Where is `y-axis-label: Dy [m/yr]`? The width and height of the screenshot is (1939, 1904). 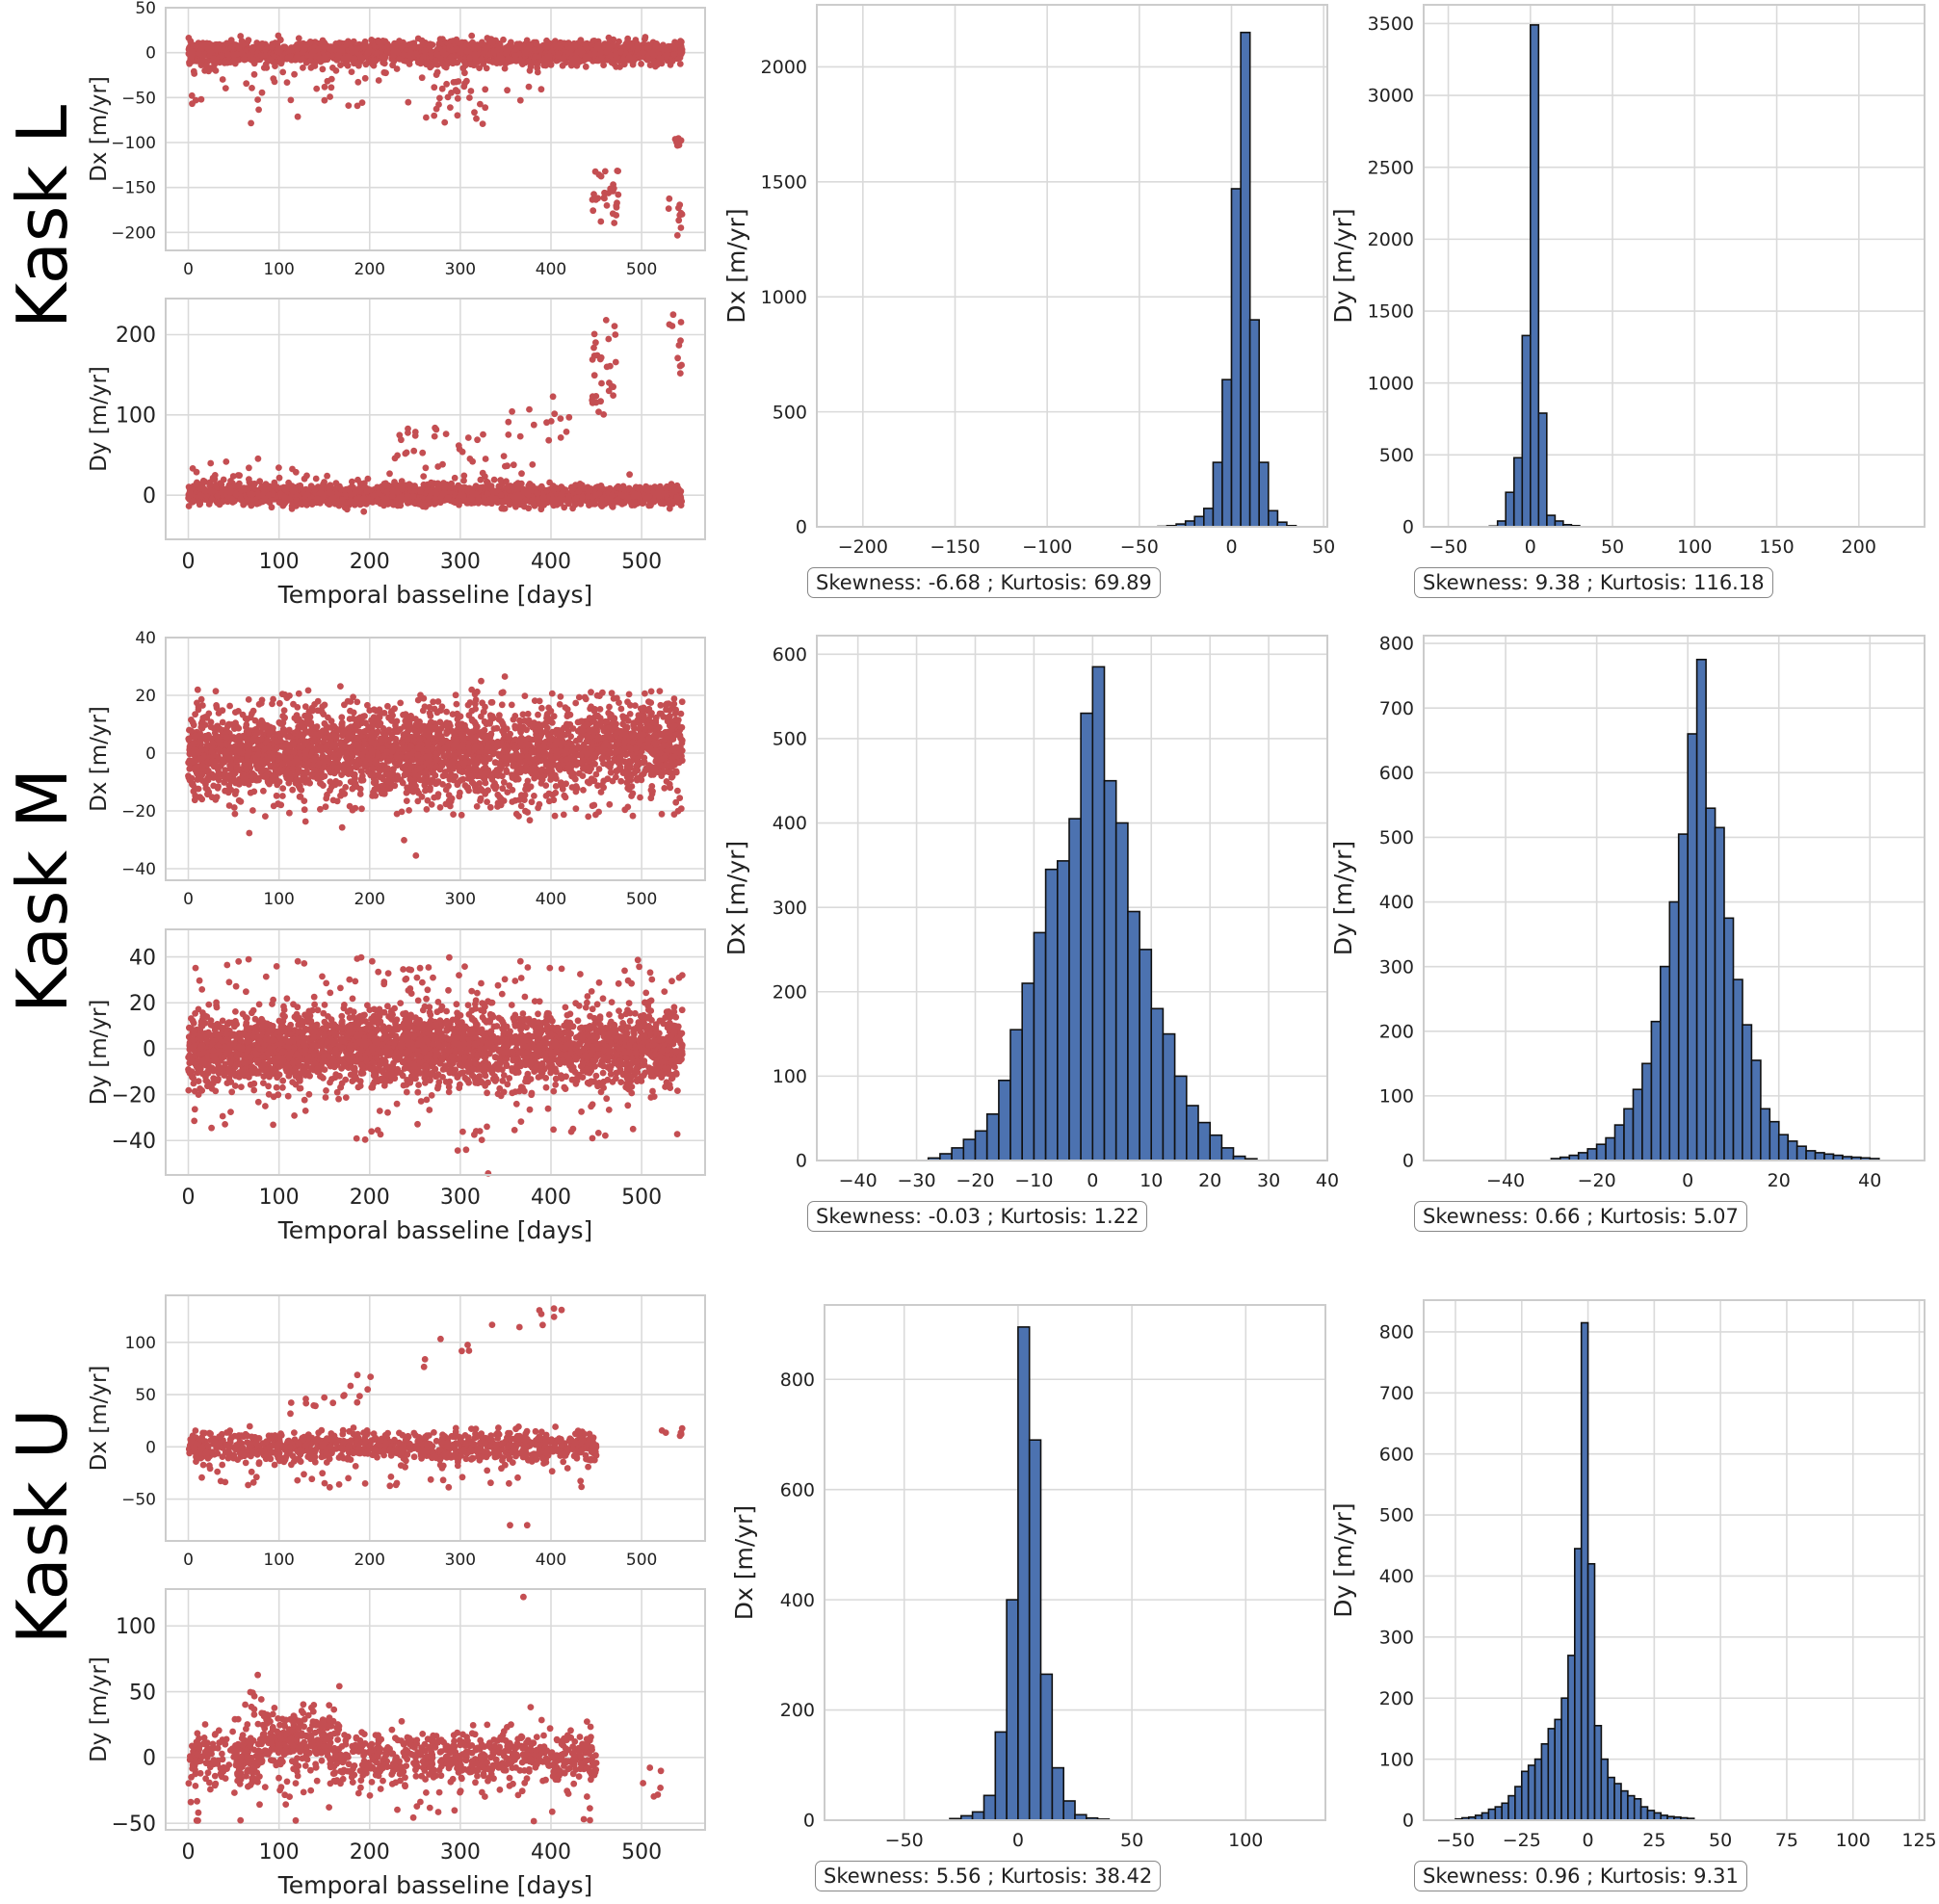
y-axis-label: Dy [m/yr] is located at coordinates (99, 419).